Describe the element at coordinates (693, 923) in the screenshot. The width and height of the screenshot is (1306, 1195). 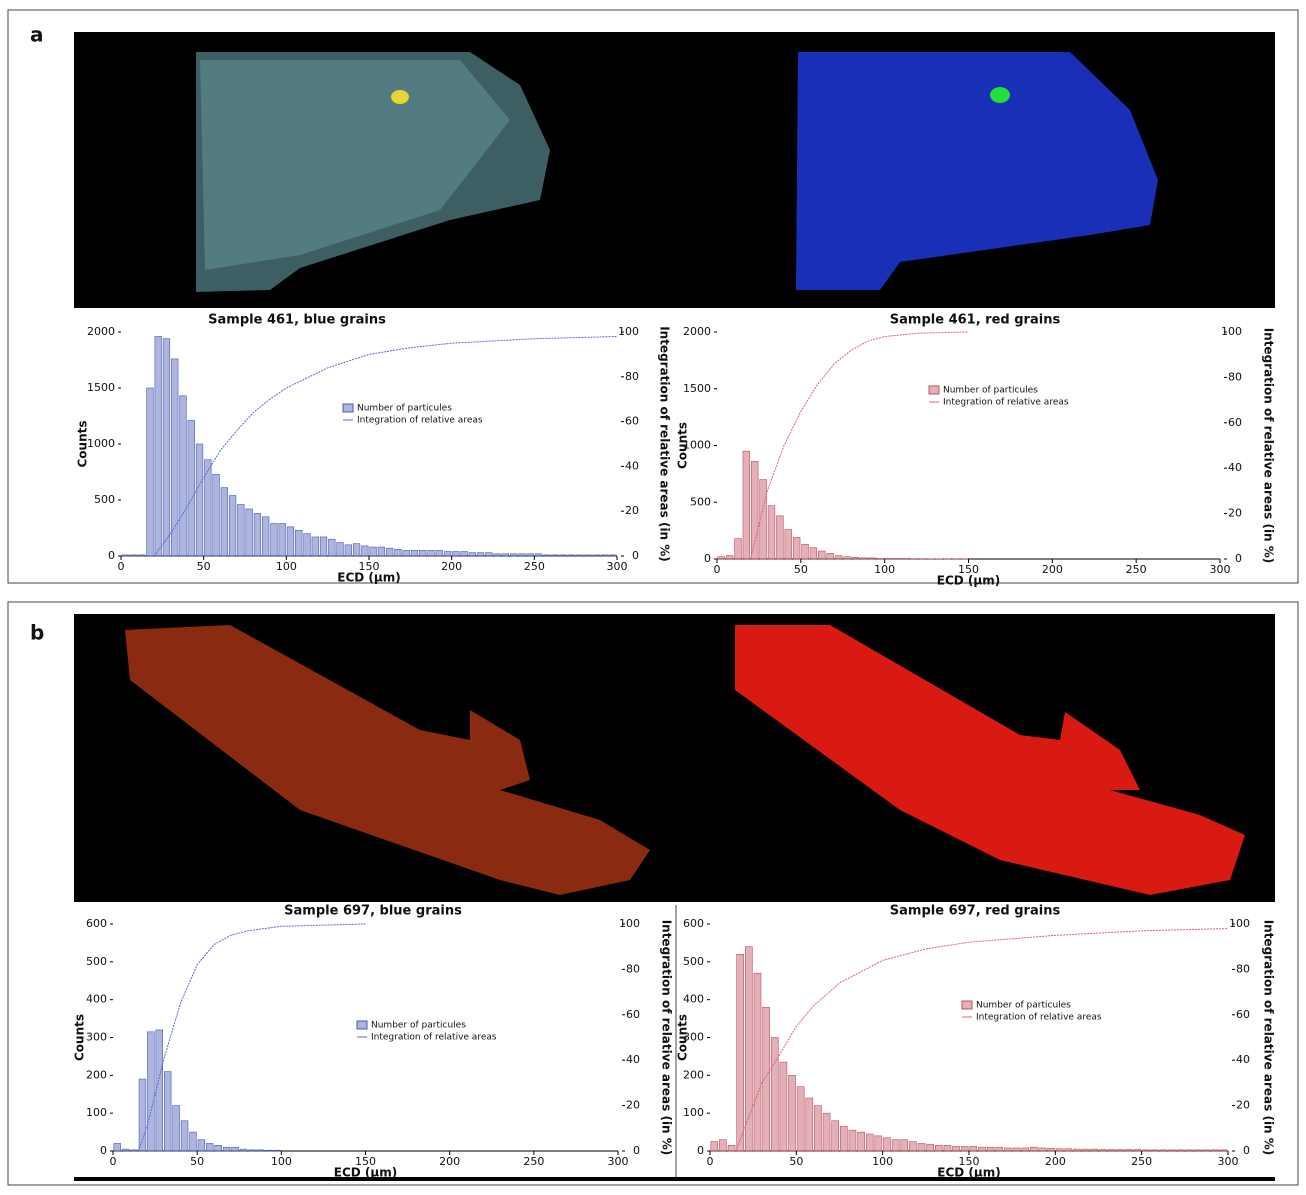
I see `y-tick-label: 600` at that location.